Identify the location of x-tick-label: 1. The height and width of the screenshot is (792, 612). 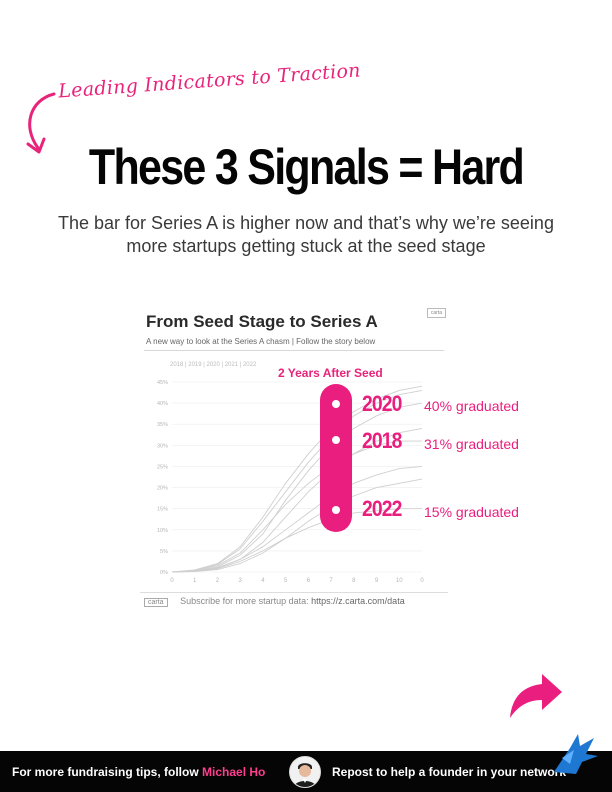
(195, 581).